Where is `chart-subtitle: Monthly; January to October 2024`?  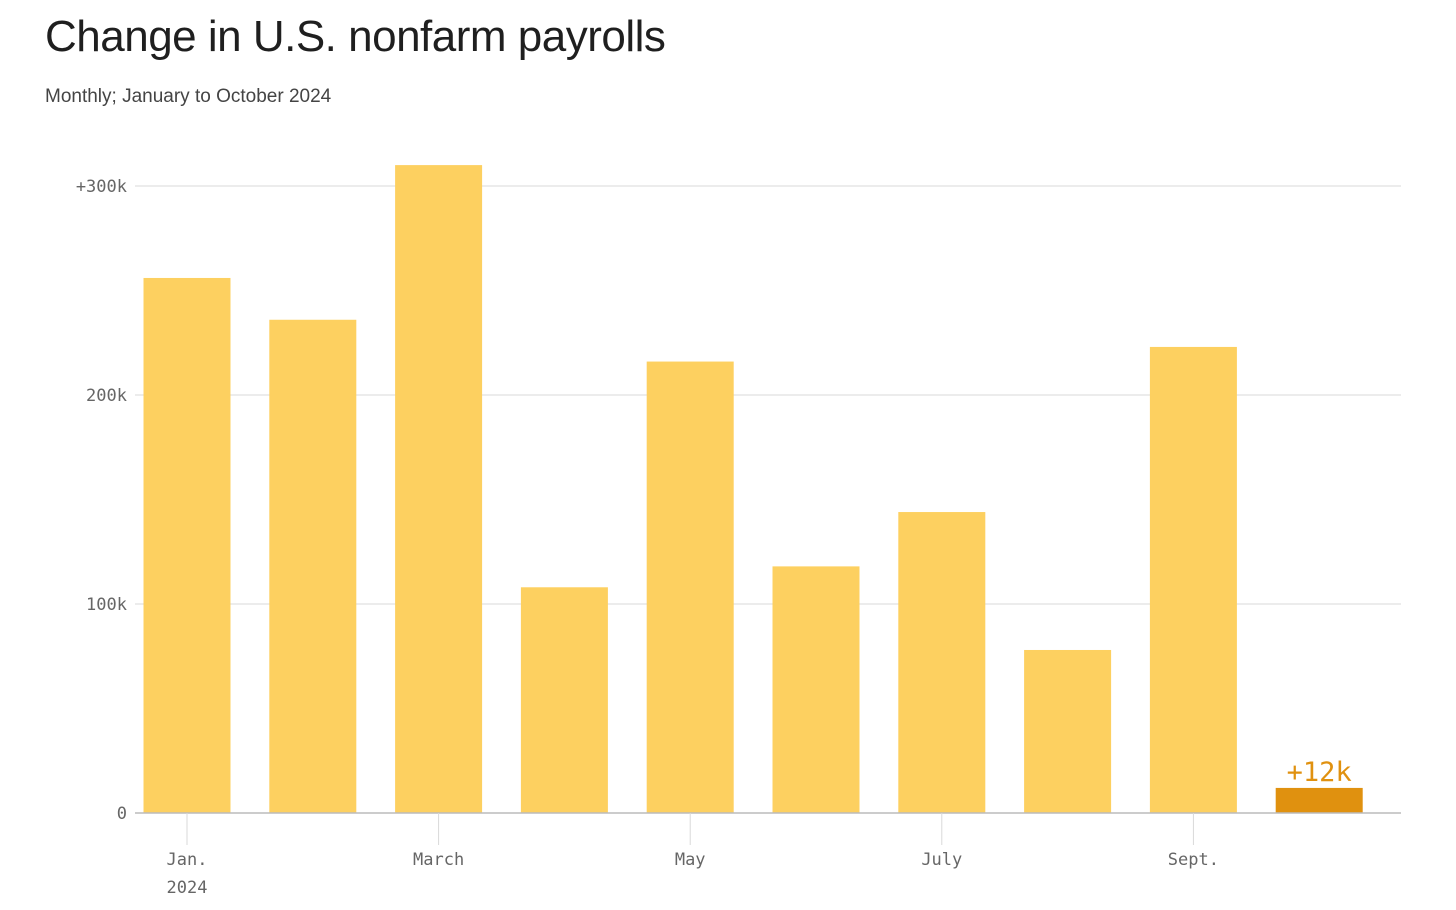
chart-subtitle: Monthly; January to October 2024 is located at coordinates (188, 96).